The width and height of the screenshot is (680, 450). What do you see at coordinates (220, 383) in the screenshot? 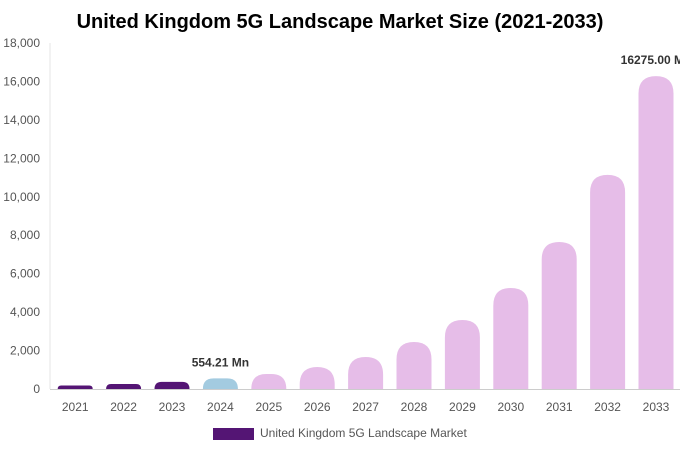
I see `bar-2024` at bounding box center [220, 383].